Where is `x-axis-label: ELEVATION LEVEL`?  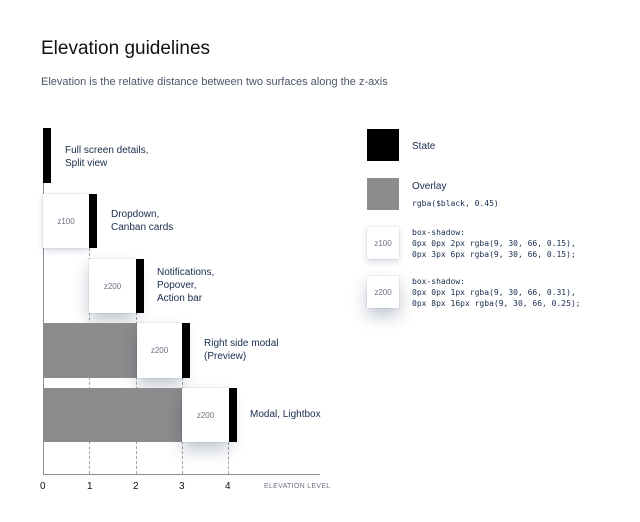
x-axis-label: ELEVATION LEVEL is located at coordinates (297, 486).